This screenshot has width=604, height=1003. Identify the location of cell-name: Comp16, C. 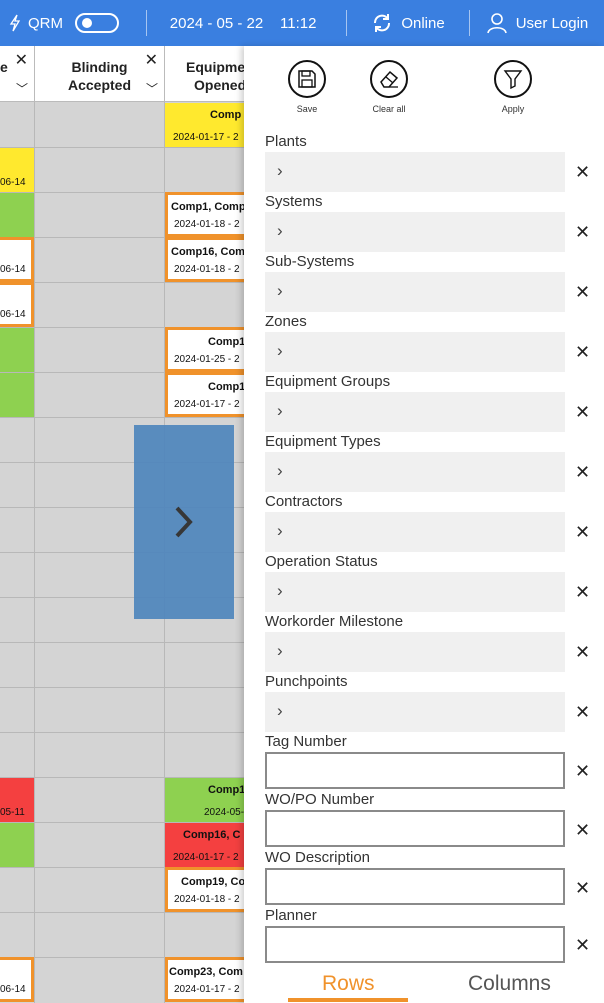
(212, 835).